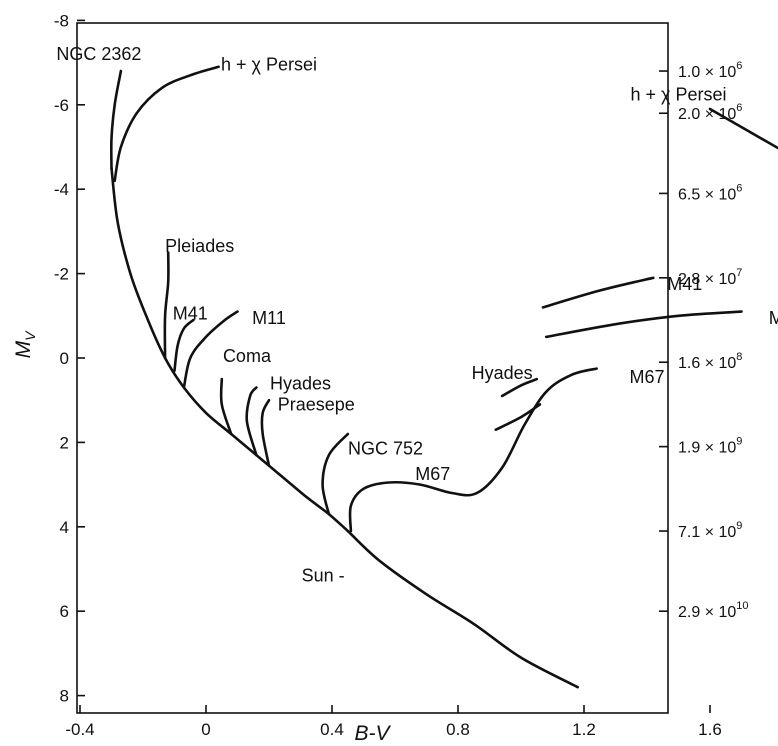  Describe the element at coordinates (226, 406) in the screenshot. I see `curve-coma` at that location.